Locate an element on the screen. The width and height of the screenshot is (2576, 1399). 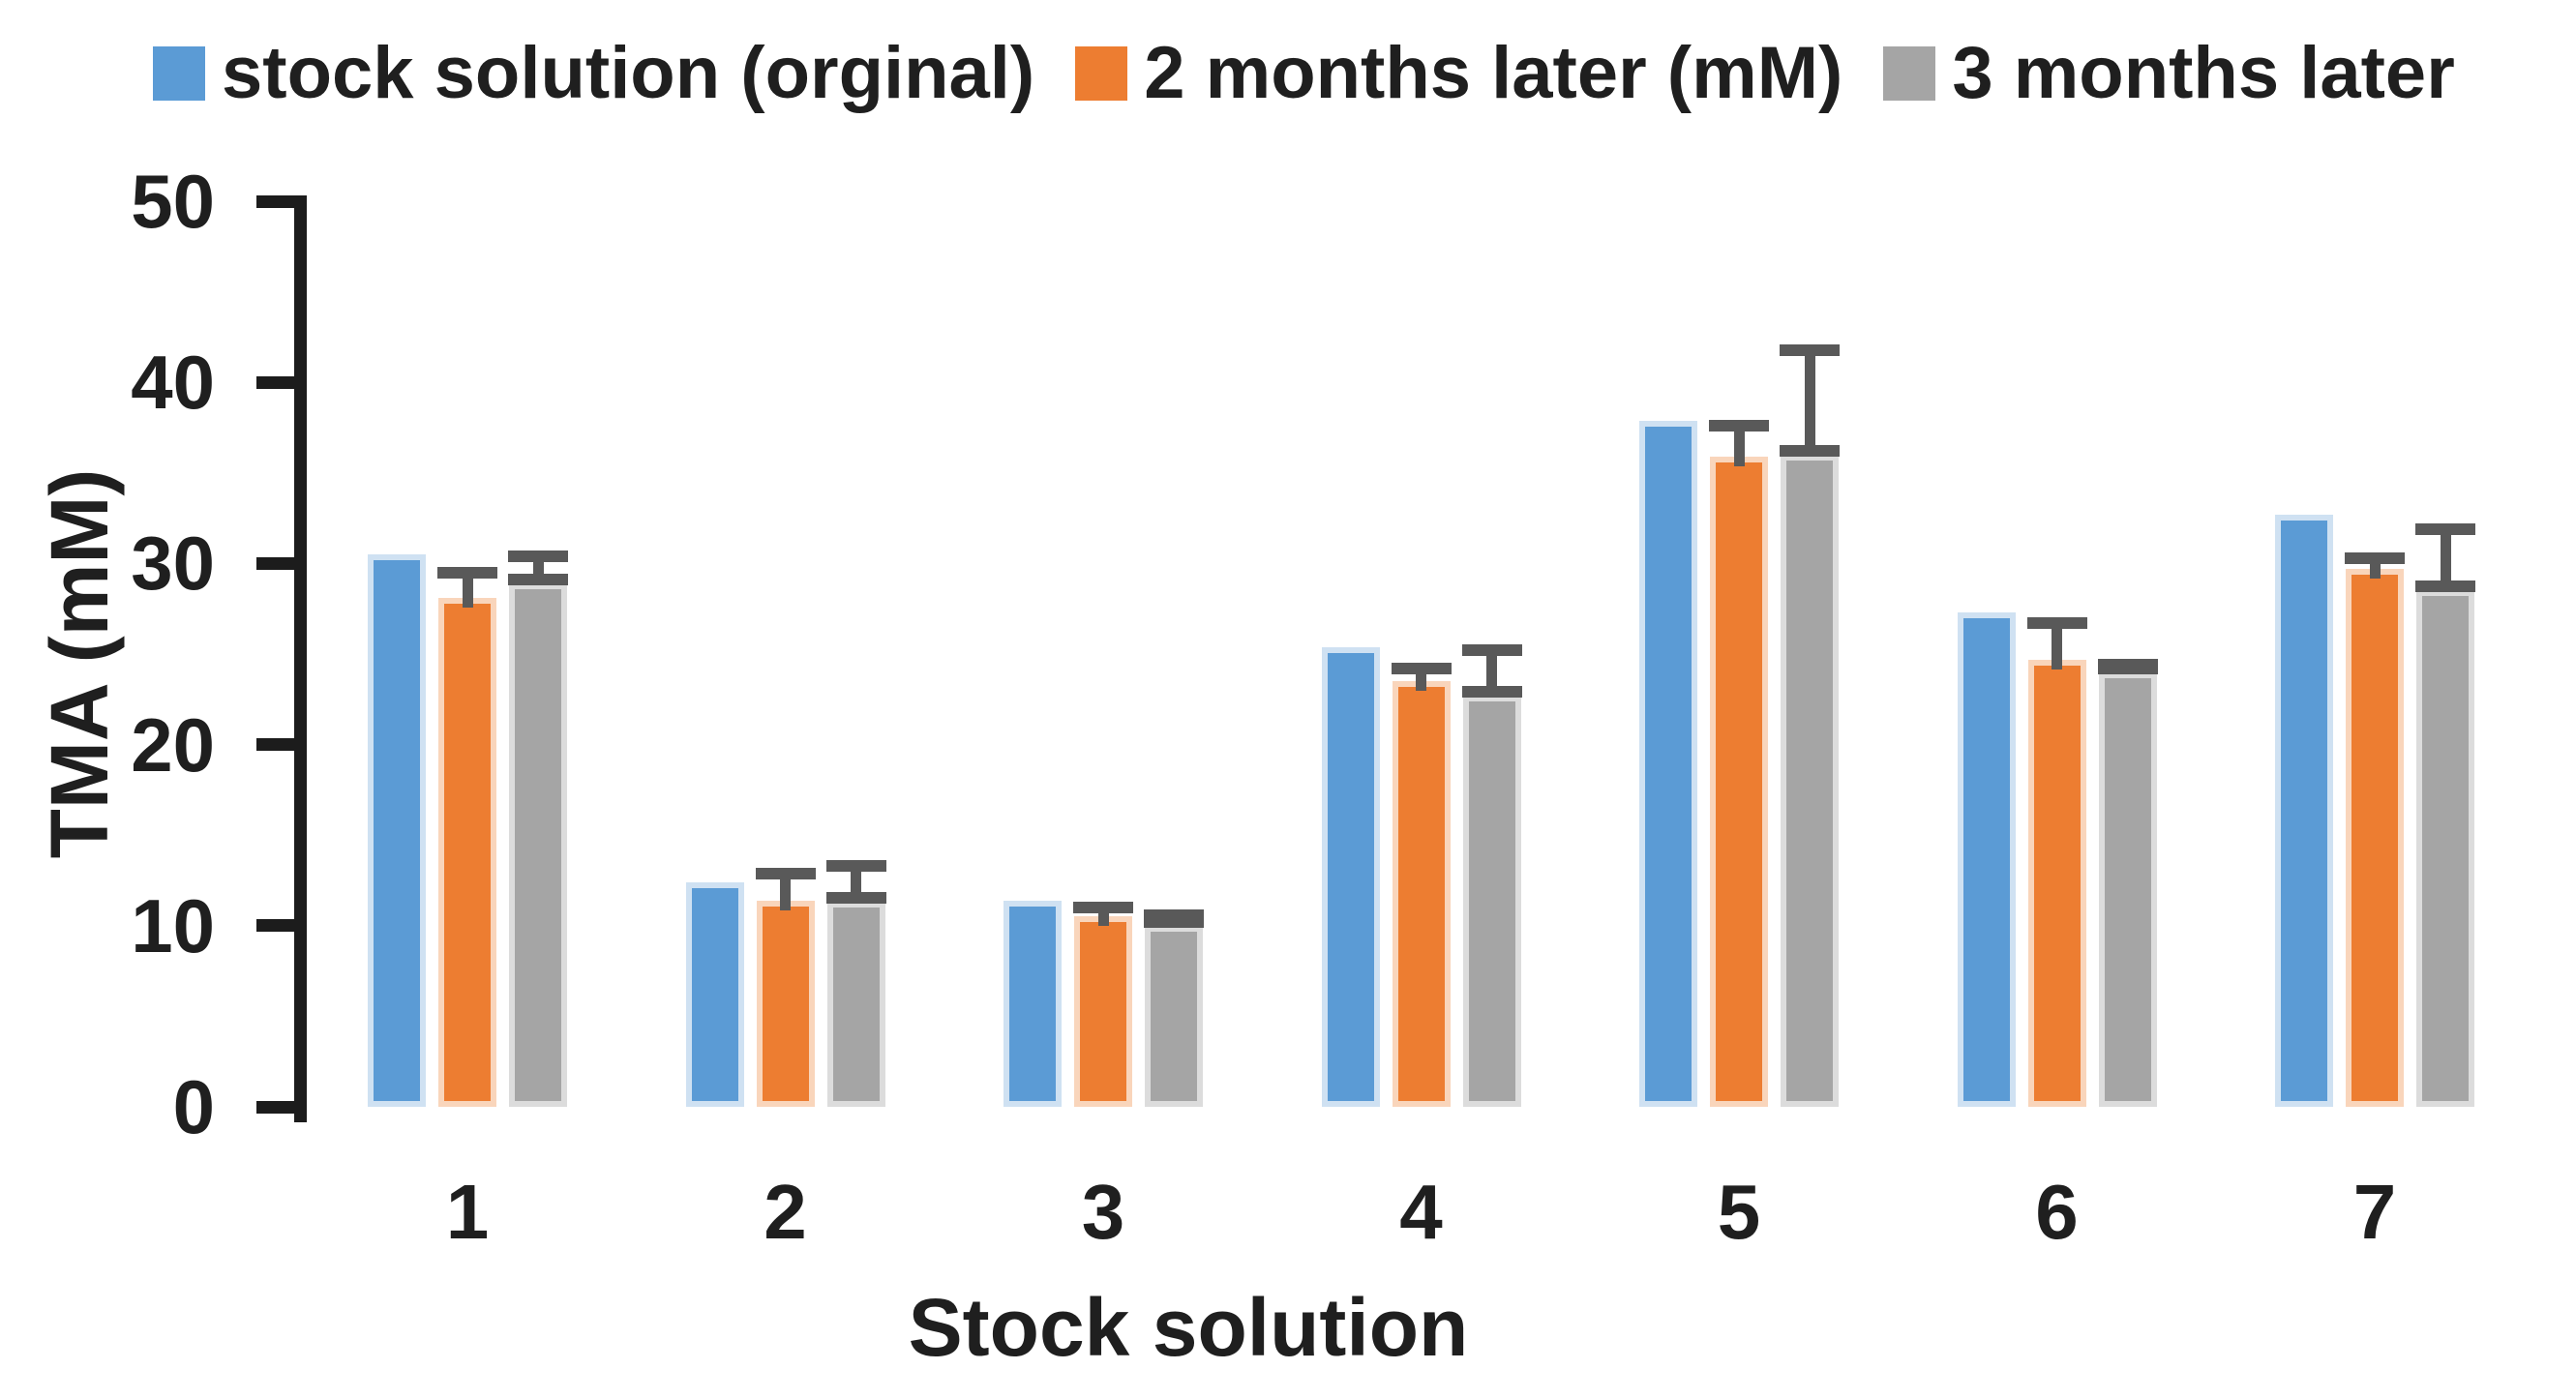
error-cap-top-series2-cat1 is located at coordinates (467, 572).